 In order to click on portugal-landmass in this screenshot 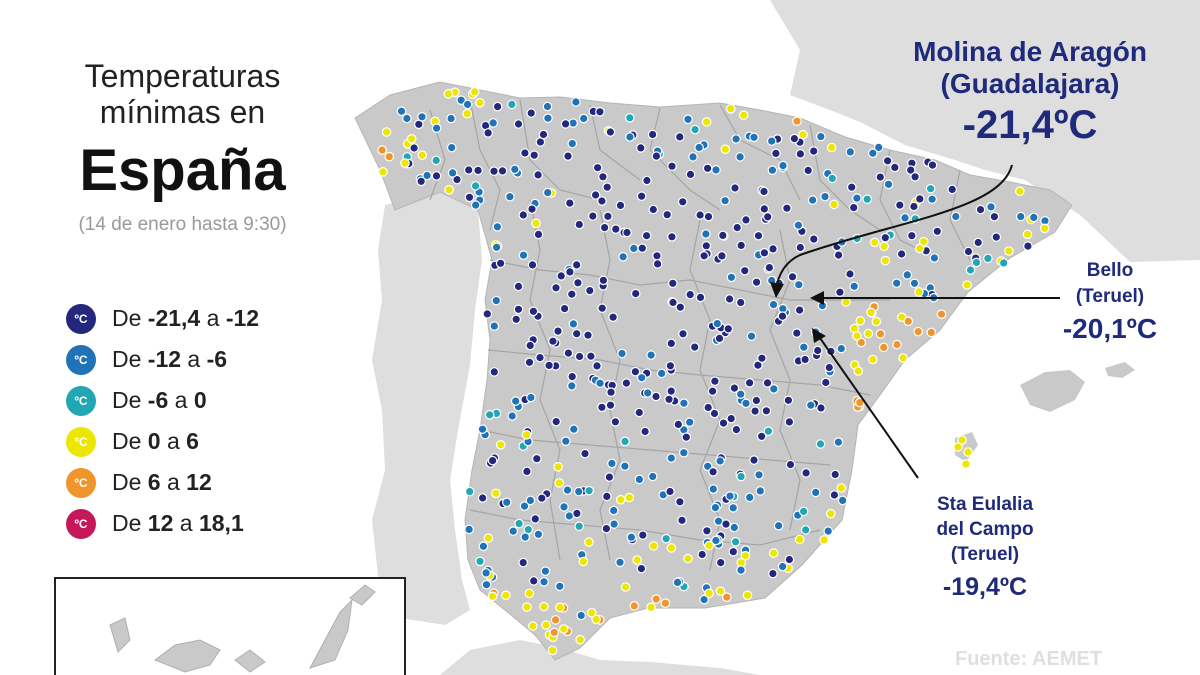, I will do `click(427, 408)`.